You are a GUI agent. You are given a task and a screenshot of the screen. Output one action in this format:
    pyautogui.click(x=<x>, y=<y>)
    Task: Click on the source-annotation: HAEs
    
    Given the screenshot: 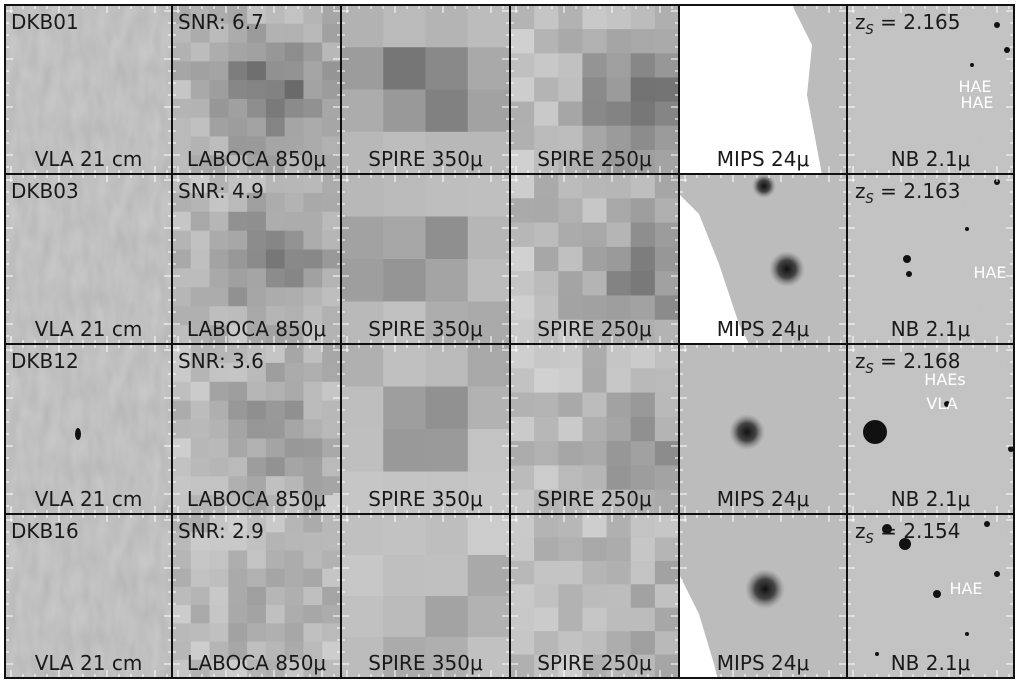 What is the action you would take?
    pyautogui.click(x=944, y=379)
    